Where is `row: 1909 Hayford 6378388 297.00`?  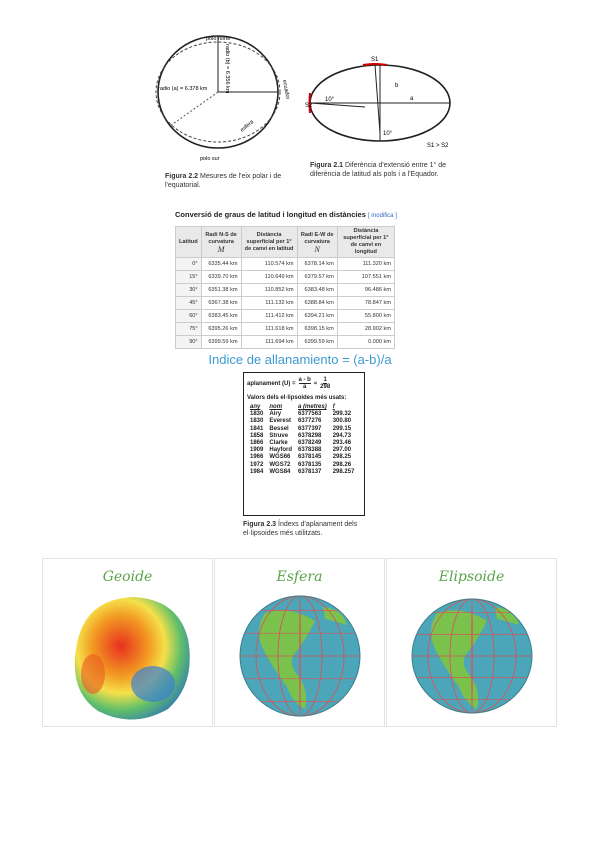
row: 1909 Hayford 6378388 297.00 is located at coordinates (302, 450).